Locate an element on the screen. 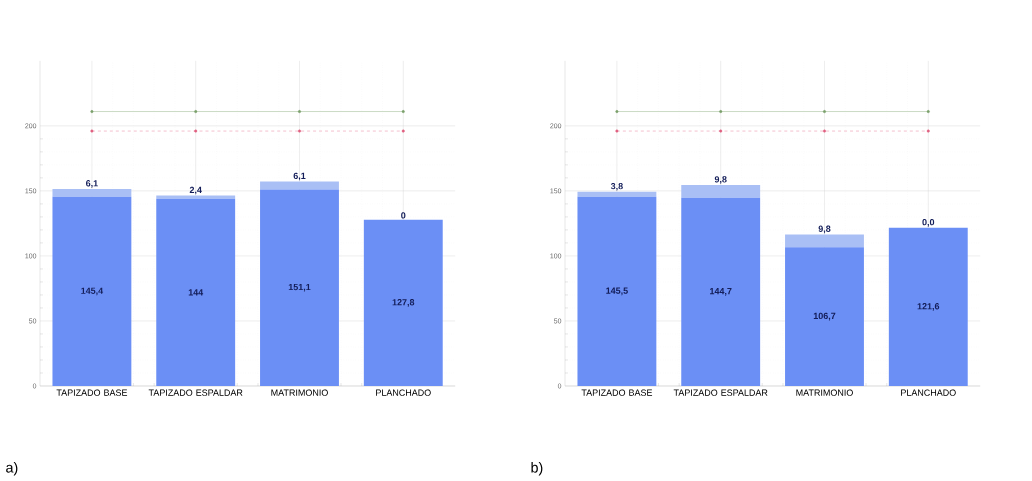  data-label: 121,6 is located at coordinates (928, 307).